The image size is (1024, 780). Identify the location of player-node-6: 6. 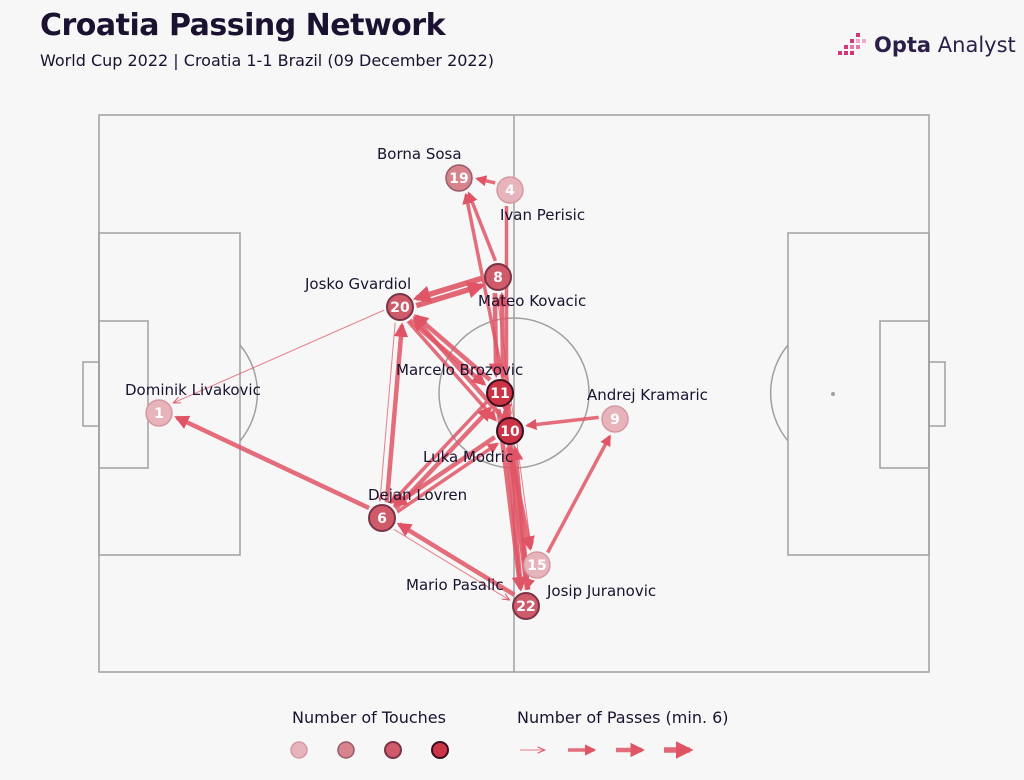
(382, 518).